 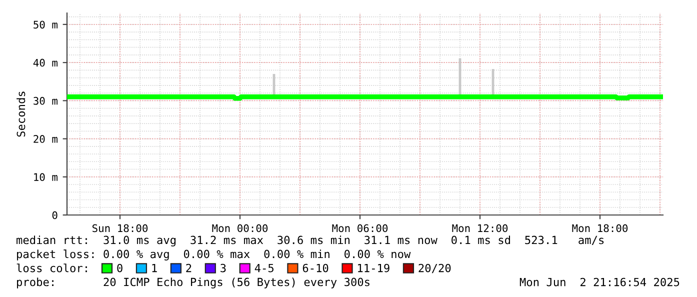 What do you see at coordinates (360, 228) in the screenshot?
I see `x-tick-label: Mon 06:00` at bounding box center [360, 228].